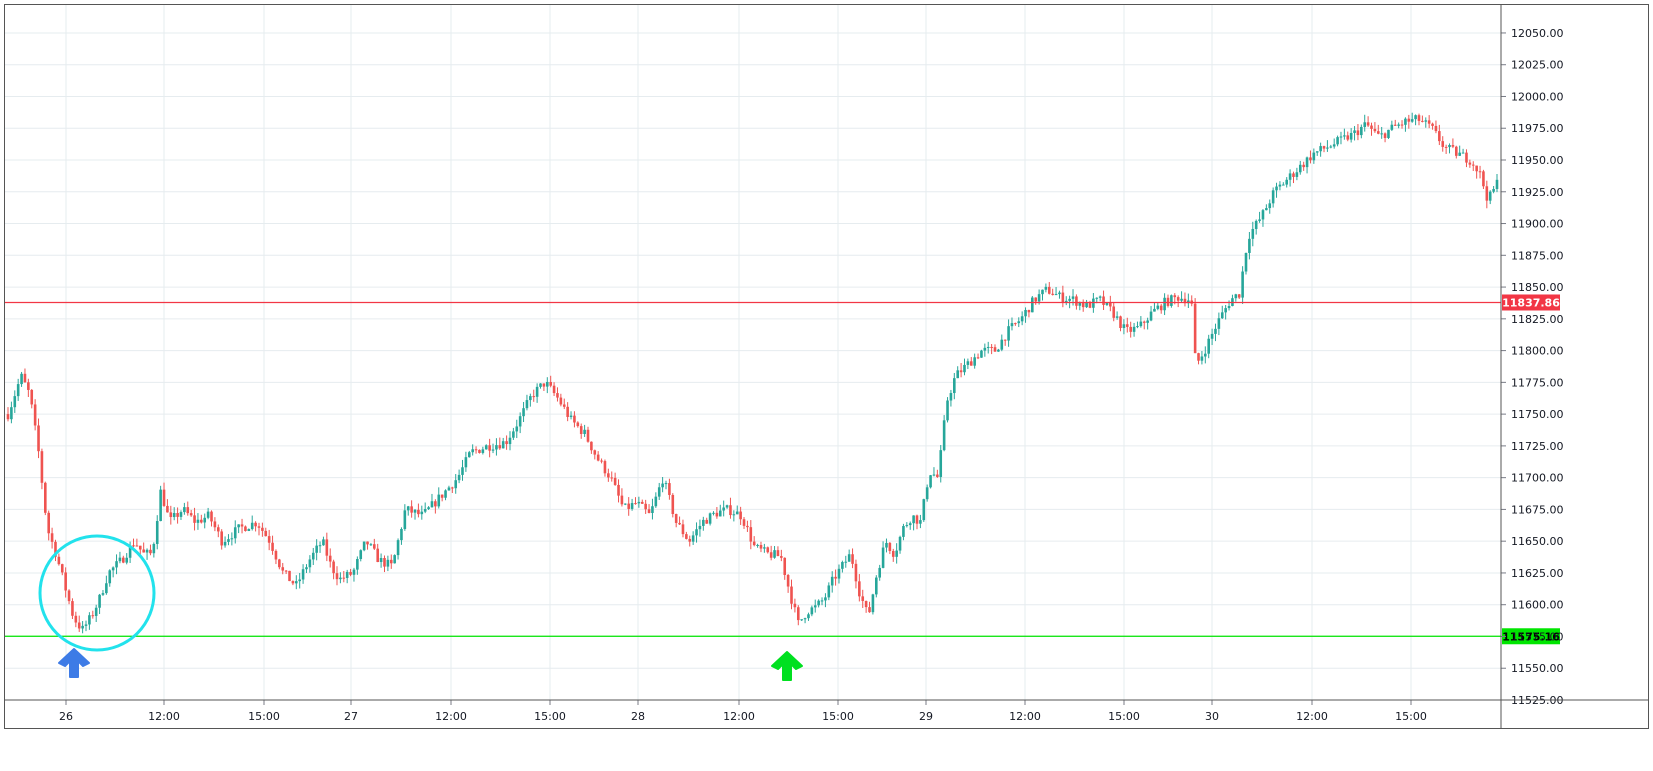  I want to click on green-arrow-up-icon, so click(787, 666).